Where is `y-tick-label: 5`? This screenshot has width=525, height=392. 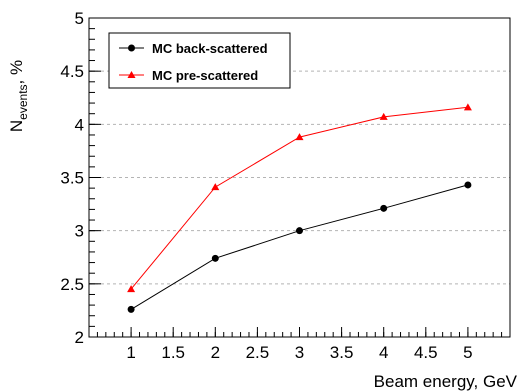 y-tick-label: 5 is located at coordinates (79, 18).